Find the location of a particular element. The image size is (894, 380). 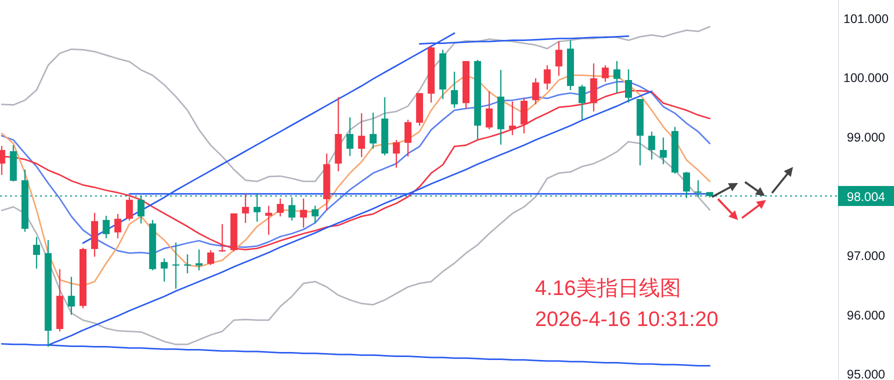

y-tick-label: 97.000 is located at coordinates (866, 256).